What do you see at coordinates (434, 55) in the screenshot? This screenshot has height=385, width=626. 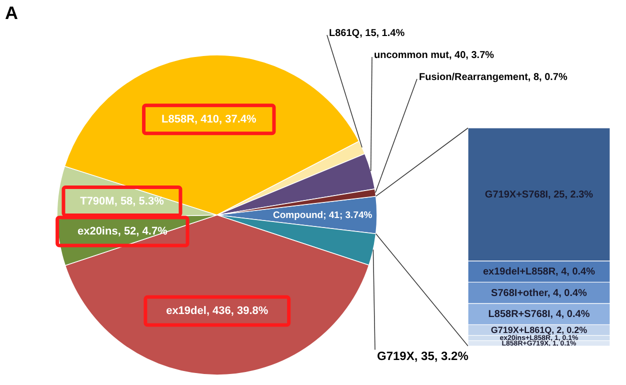 I see `slice-label: uncommon mut, 40, 3.7%` at bounding box center [434, 55].